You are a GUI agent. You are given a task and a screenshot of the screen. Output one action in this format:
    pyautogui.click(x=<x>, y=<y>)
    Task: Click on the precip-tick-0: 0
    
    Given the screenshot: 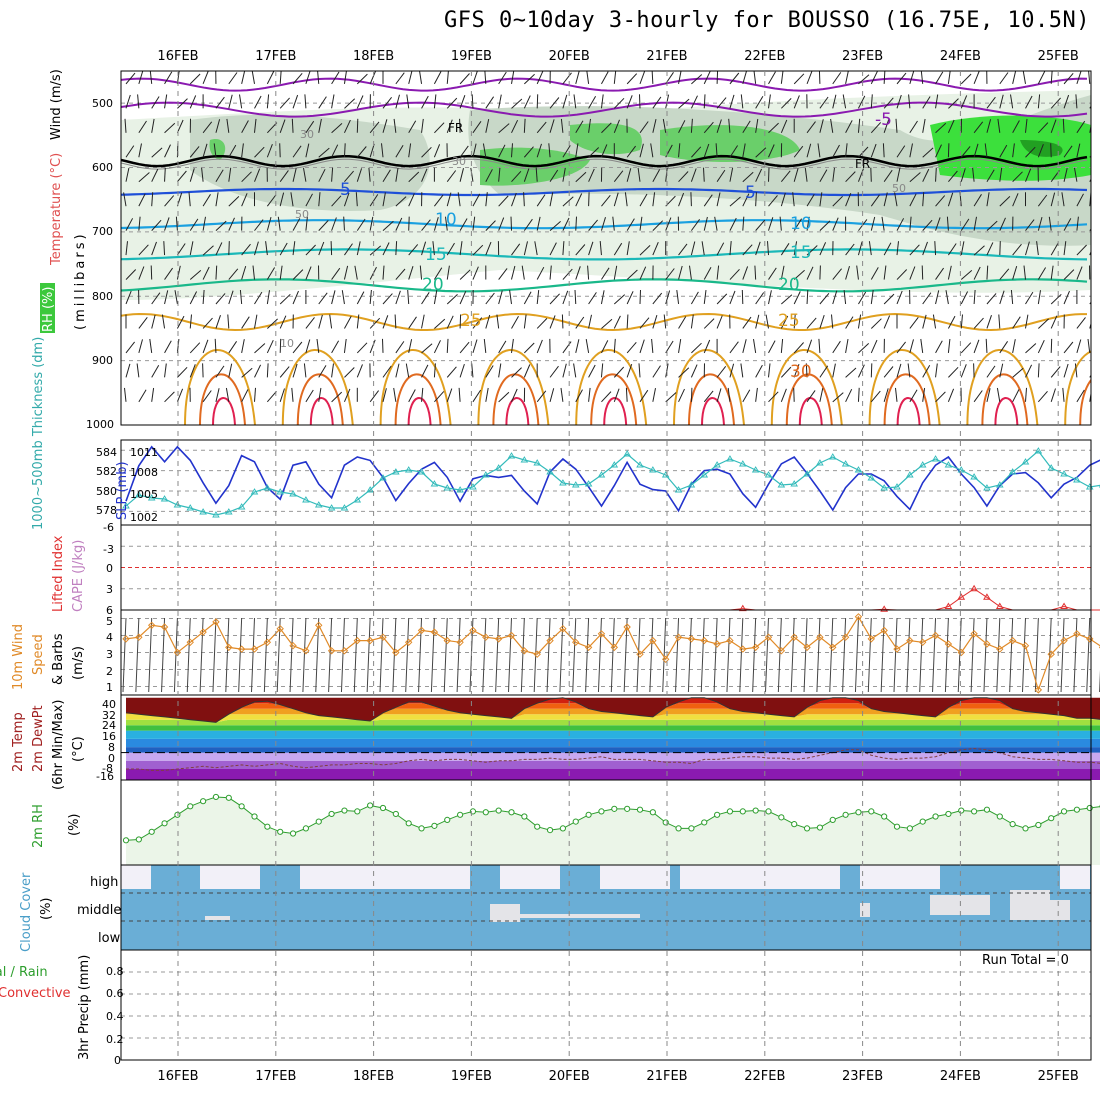 What is the action you would take?
    pyautogui.click(x=117, y=1060)
    